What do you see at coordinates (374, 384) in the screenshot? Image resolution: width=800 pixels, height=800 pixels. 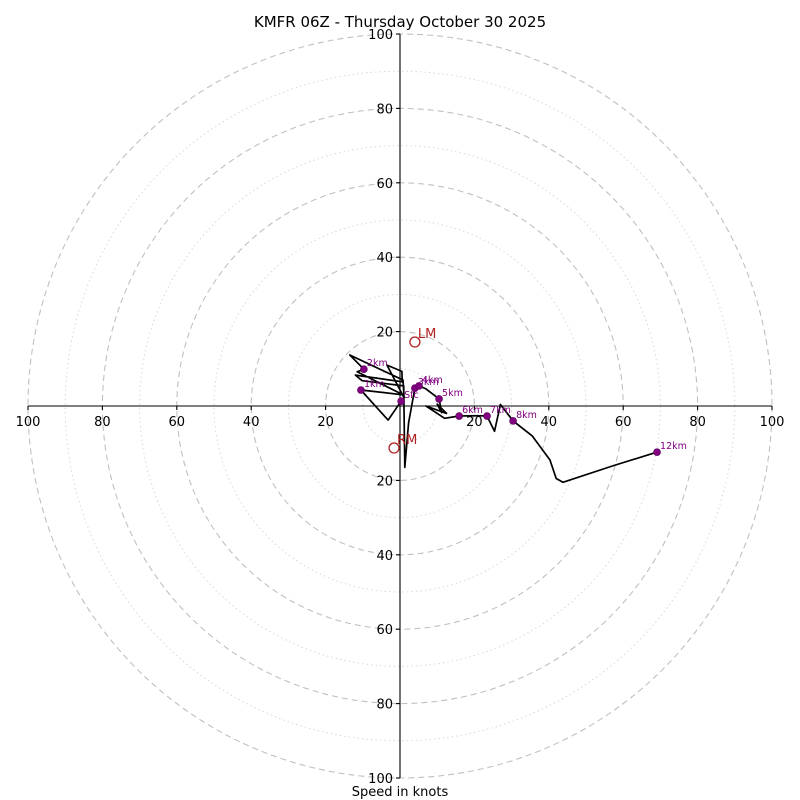 I see `height-label-1km: 1km` at bounding box center [374, 384].